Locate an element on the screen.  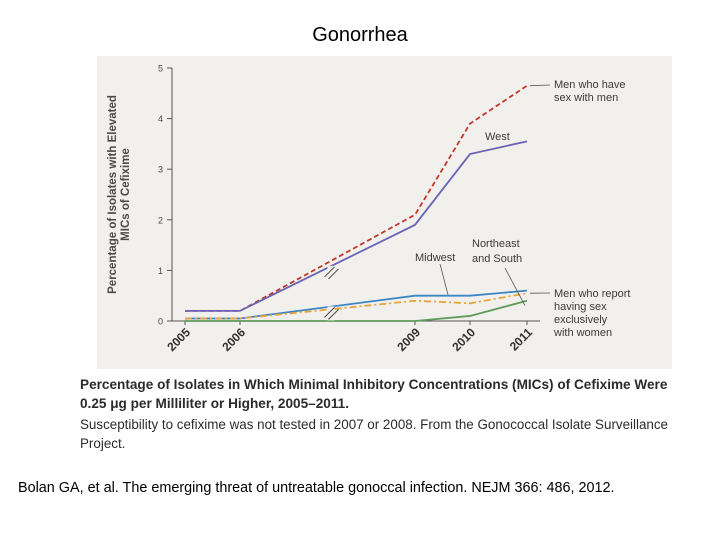
y-tick-label: 4 is located at coordinates (160, 119).